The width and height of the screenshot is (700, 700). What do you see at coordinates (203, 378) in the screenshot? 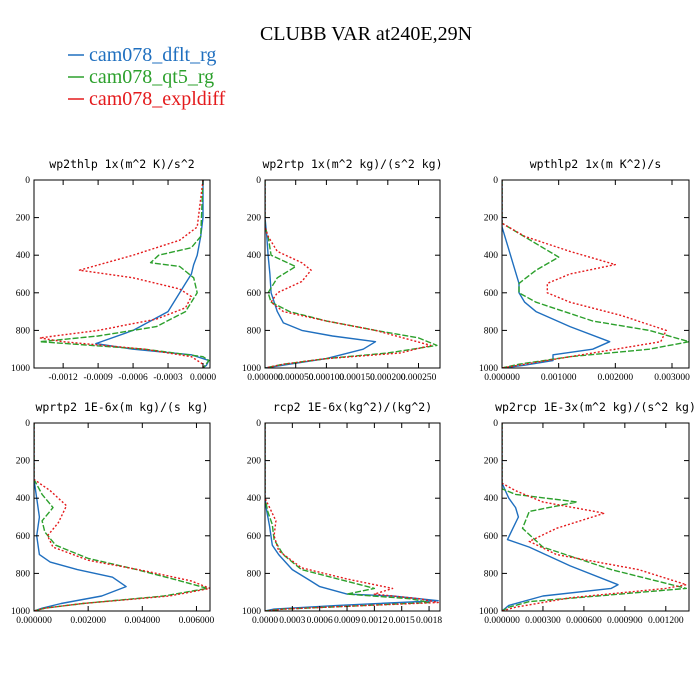
I see `x-tick-label: 0.0000` at bounding box center [203, 378].